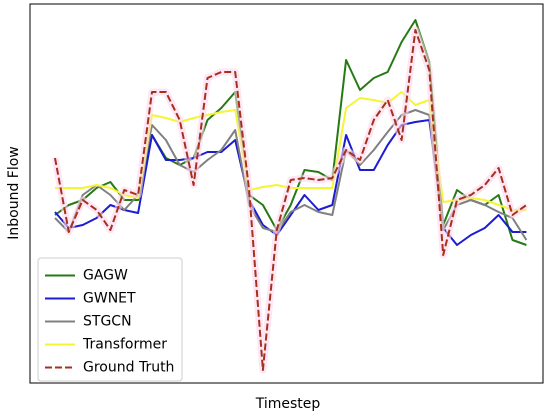 Image resolution: width=550 pixels, height=417 pixels. What do you see at coordinates (14, 193) in the screenshot?
I see `y-axis-label: Inbound Flow` at bounding box center [14, 193].